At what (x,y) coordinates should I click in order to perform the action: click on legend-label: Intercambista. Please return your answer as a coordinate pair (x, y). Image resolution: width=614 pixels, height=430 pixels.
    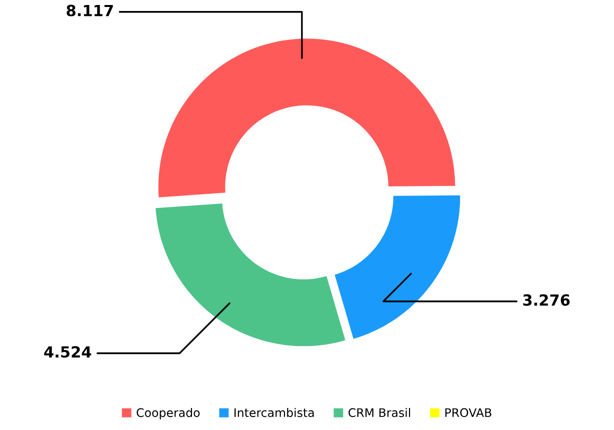
    Looking at the image, I should click on (274, 413).